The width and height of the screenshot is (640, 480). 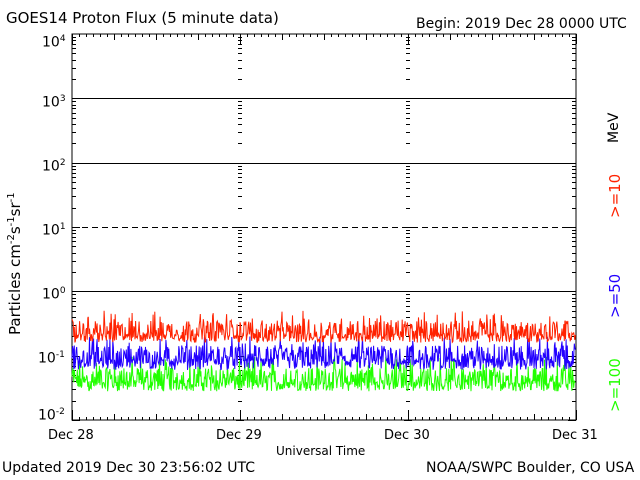 I want to click on updated-timestamp: Updated 2019 Dec 30 23:56:02 UTC, so click(x=129, y=468).